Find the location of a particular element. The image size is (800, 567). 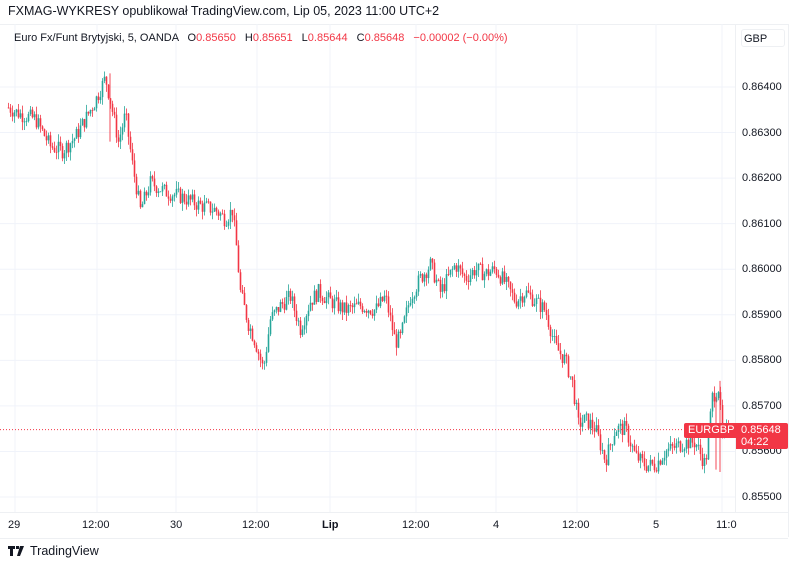

price-tick-label: 0.85500 is located at coordinates (762, 497).